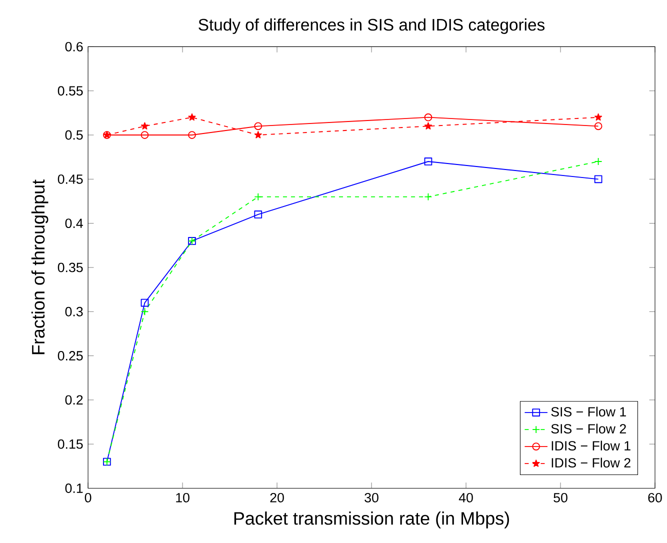  I want to click on y-tick-label: 0.3, so click(74, 311).